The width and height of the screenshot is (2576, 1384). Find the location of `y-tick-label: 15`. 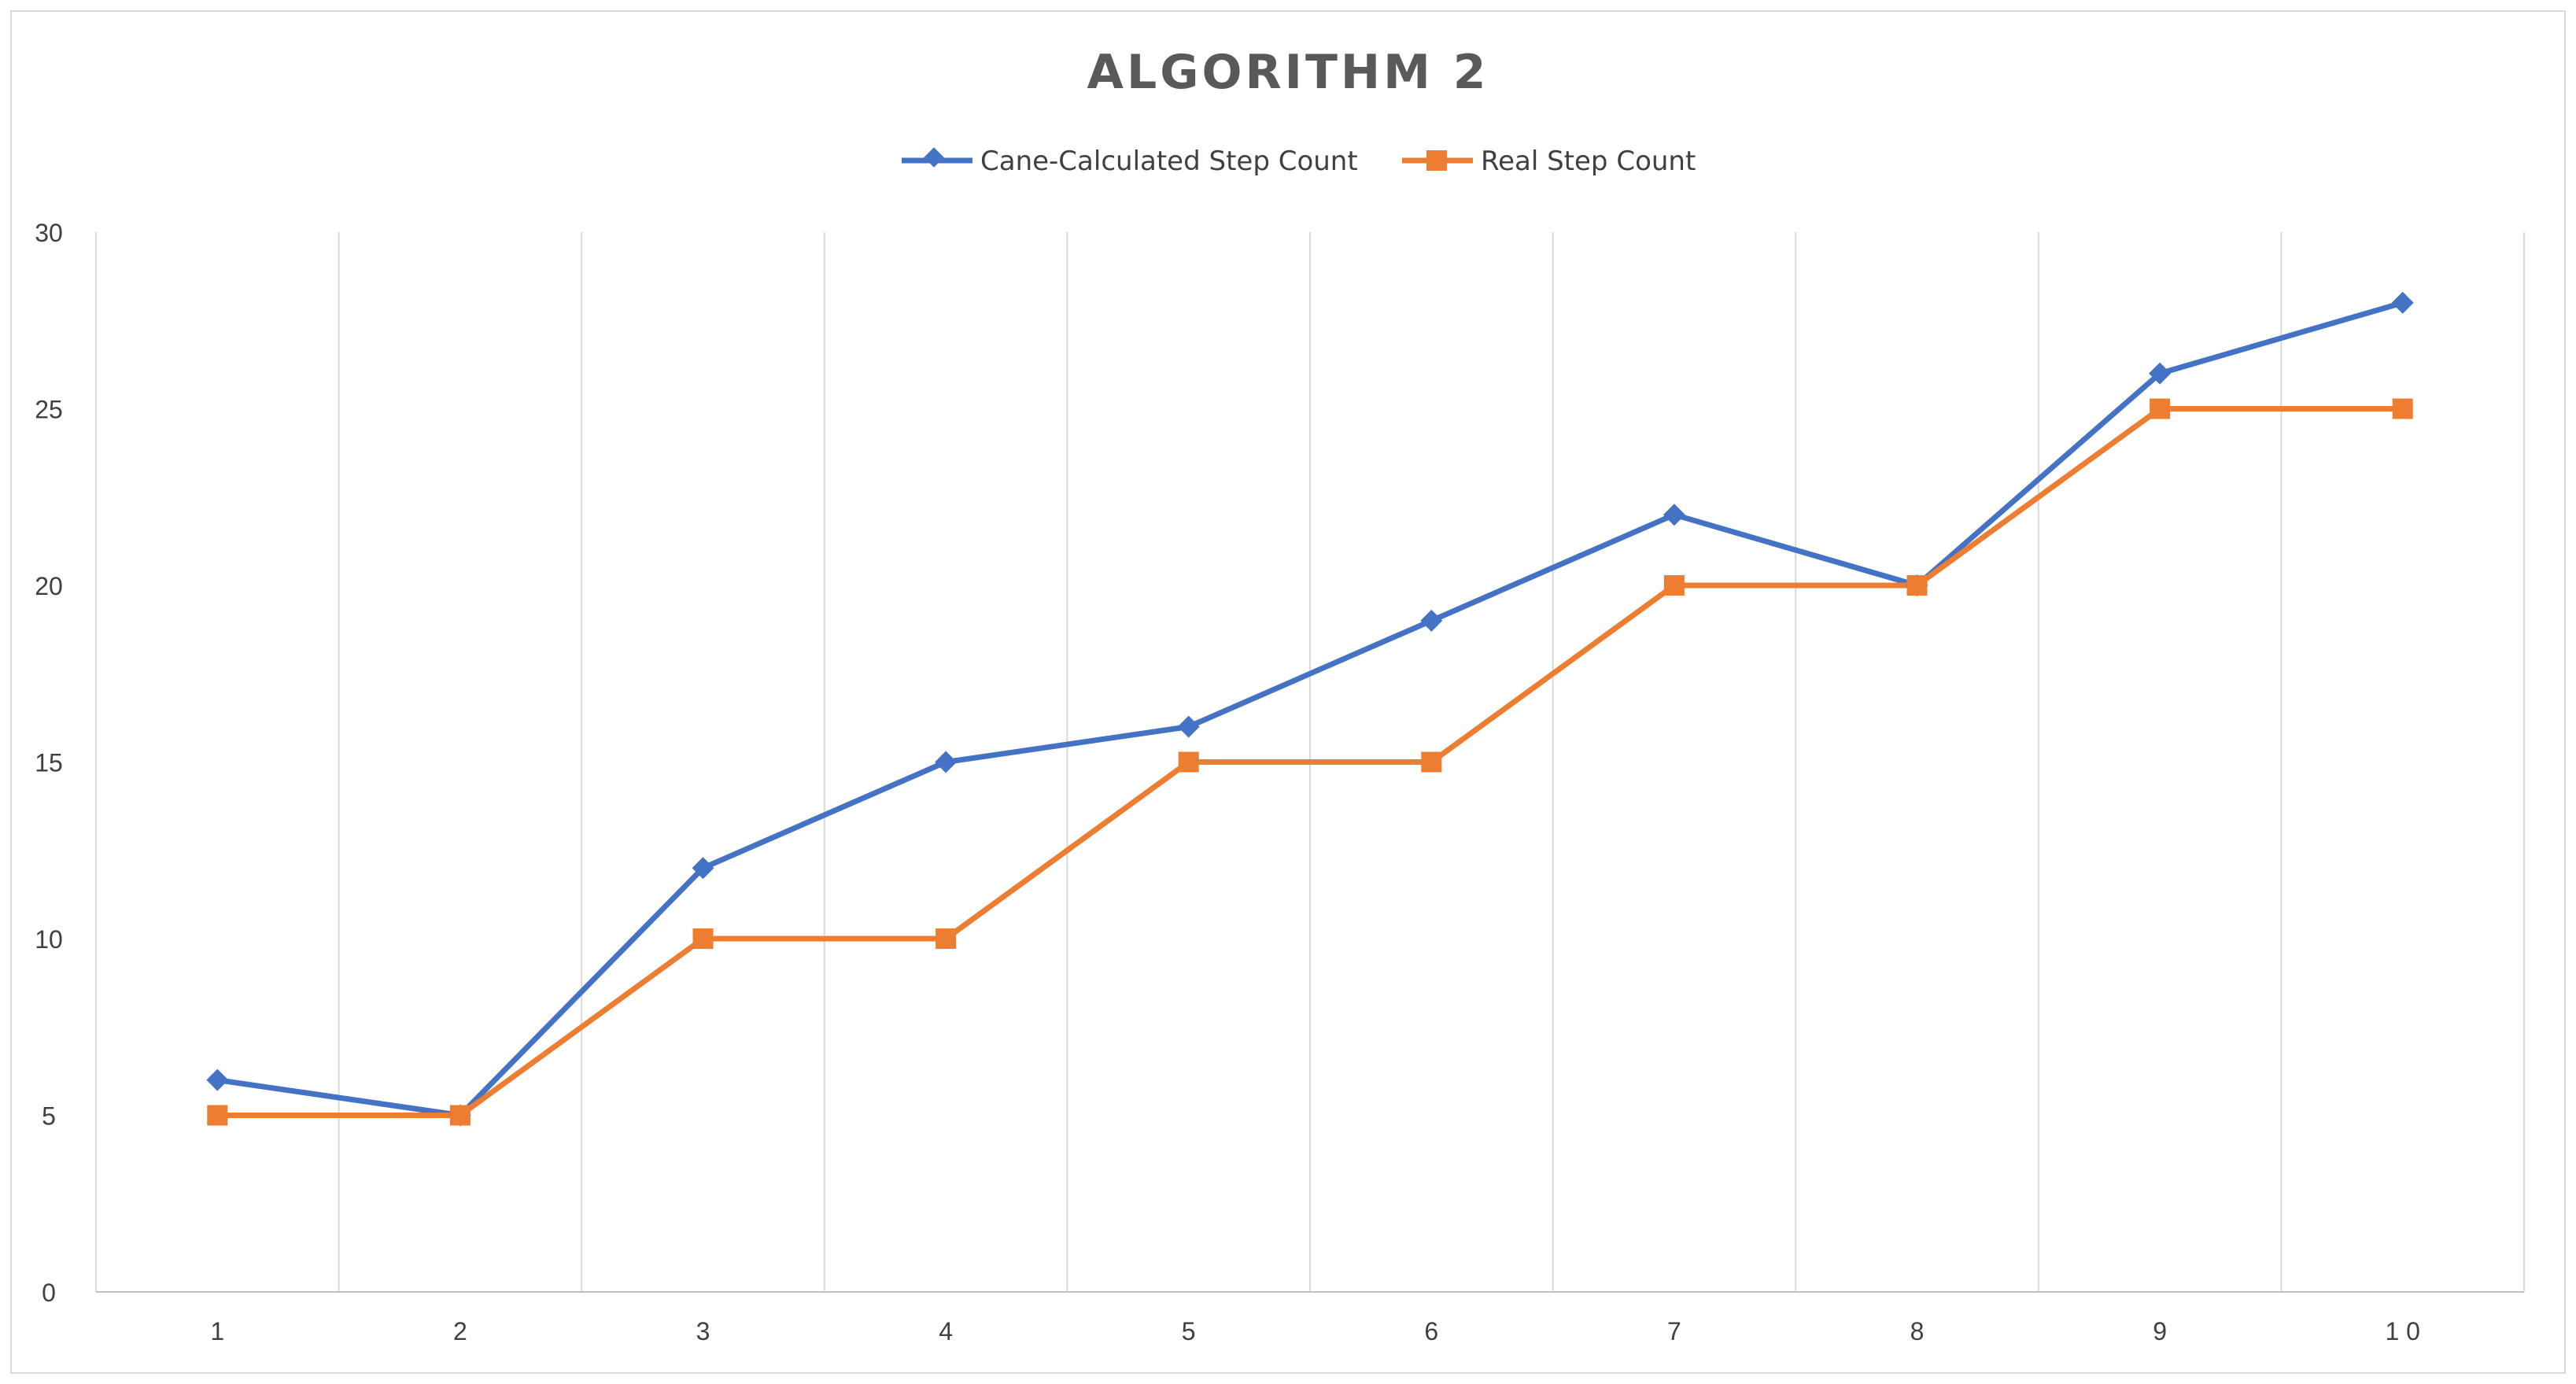

y-tick-label: 15 is located at coordinates (49, 763).